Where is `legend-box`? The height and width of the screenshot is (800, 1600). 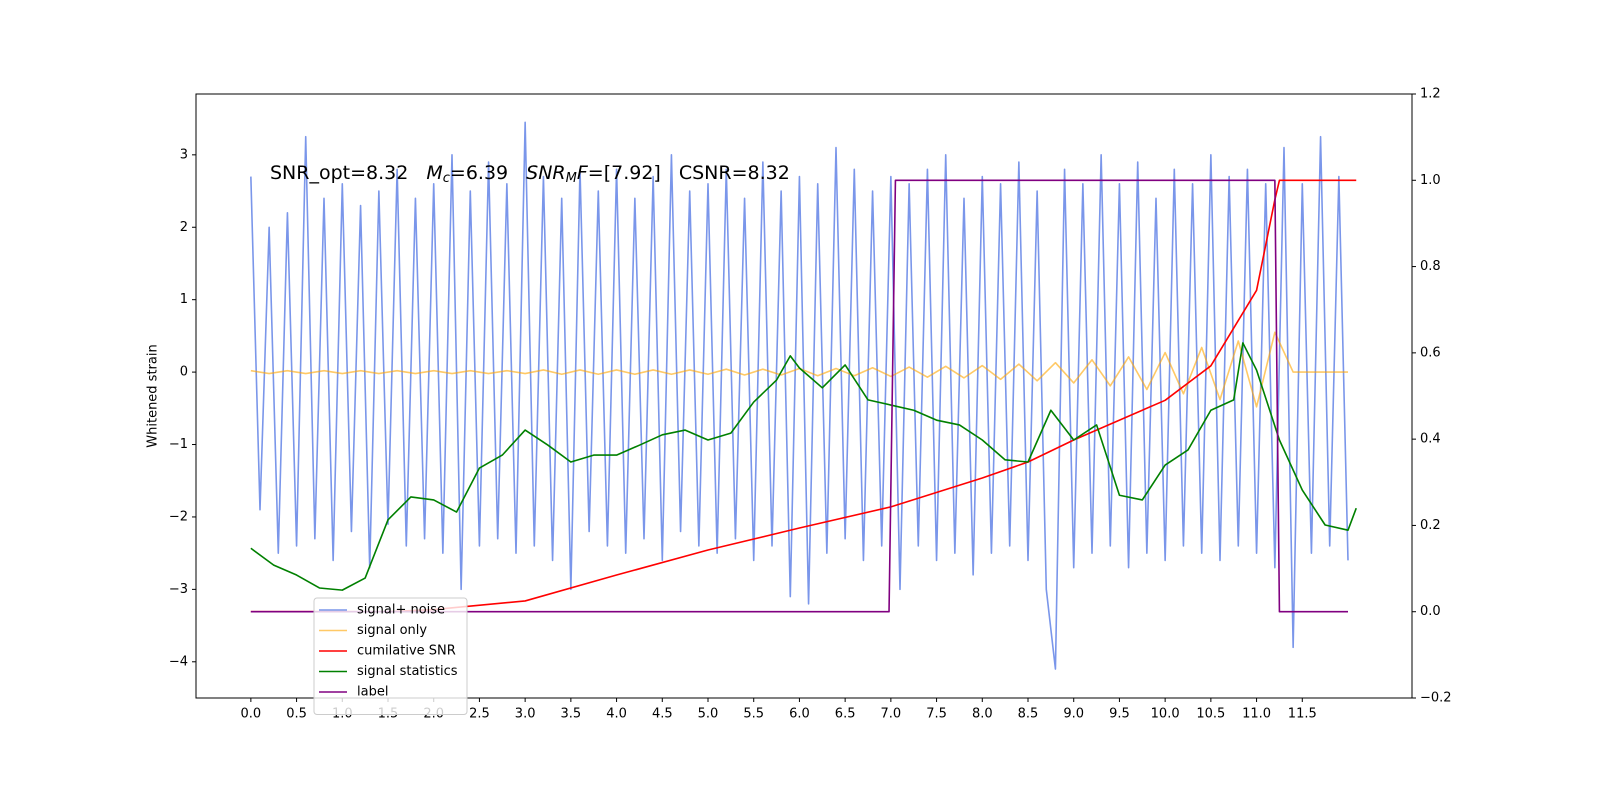 legend-box is located at coordinates (390, 656).